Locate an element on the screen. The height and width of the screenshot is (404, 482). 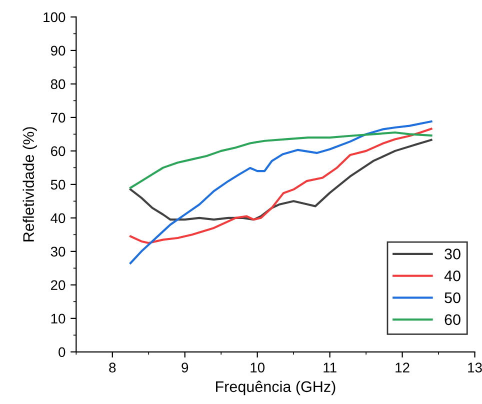
x-tick-label: 8 is located at coordinates (112, 367).